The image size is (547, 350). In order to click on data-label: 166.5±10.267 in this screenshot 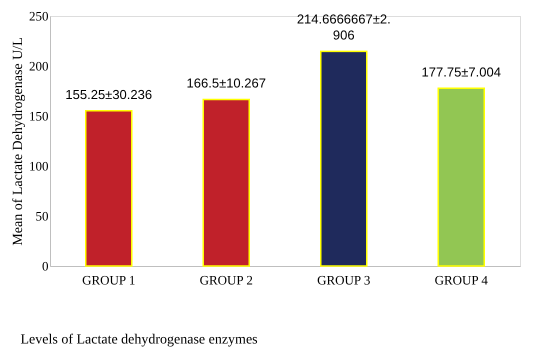, I will do `click(226, 83)`.